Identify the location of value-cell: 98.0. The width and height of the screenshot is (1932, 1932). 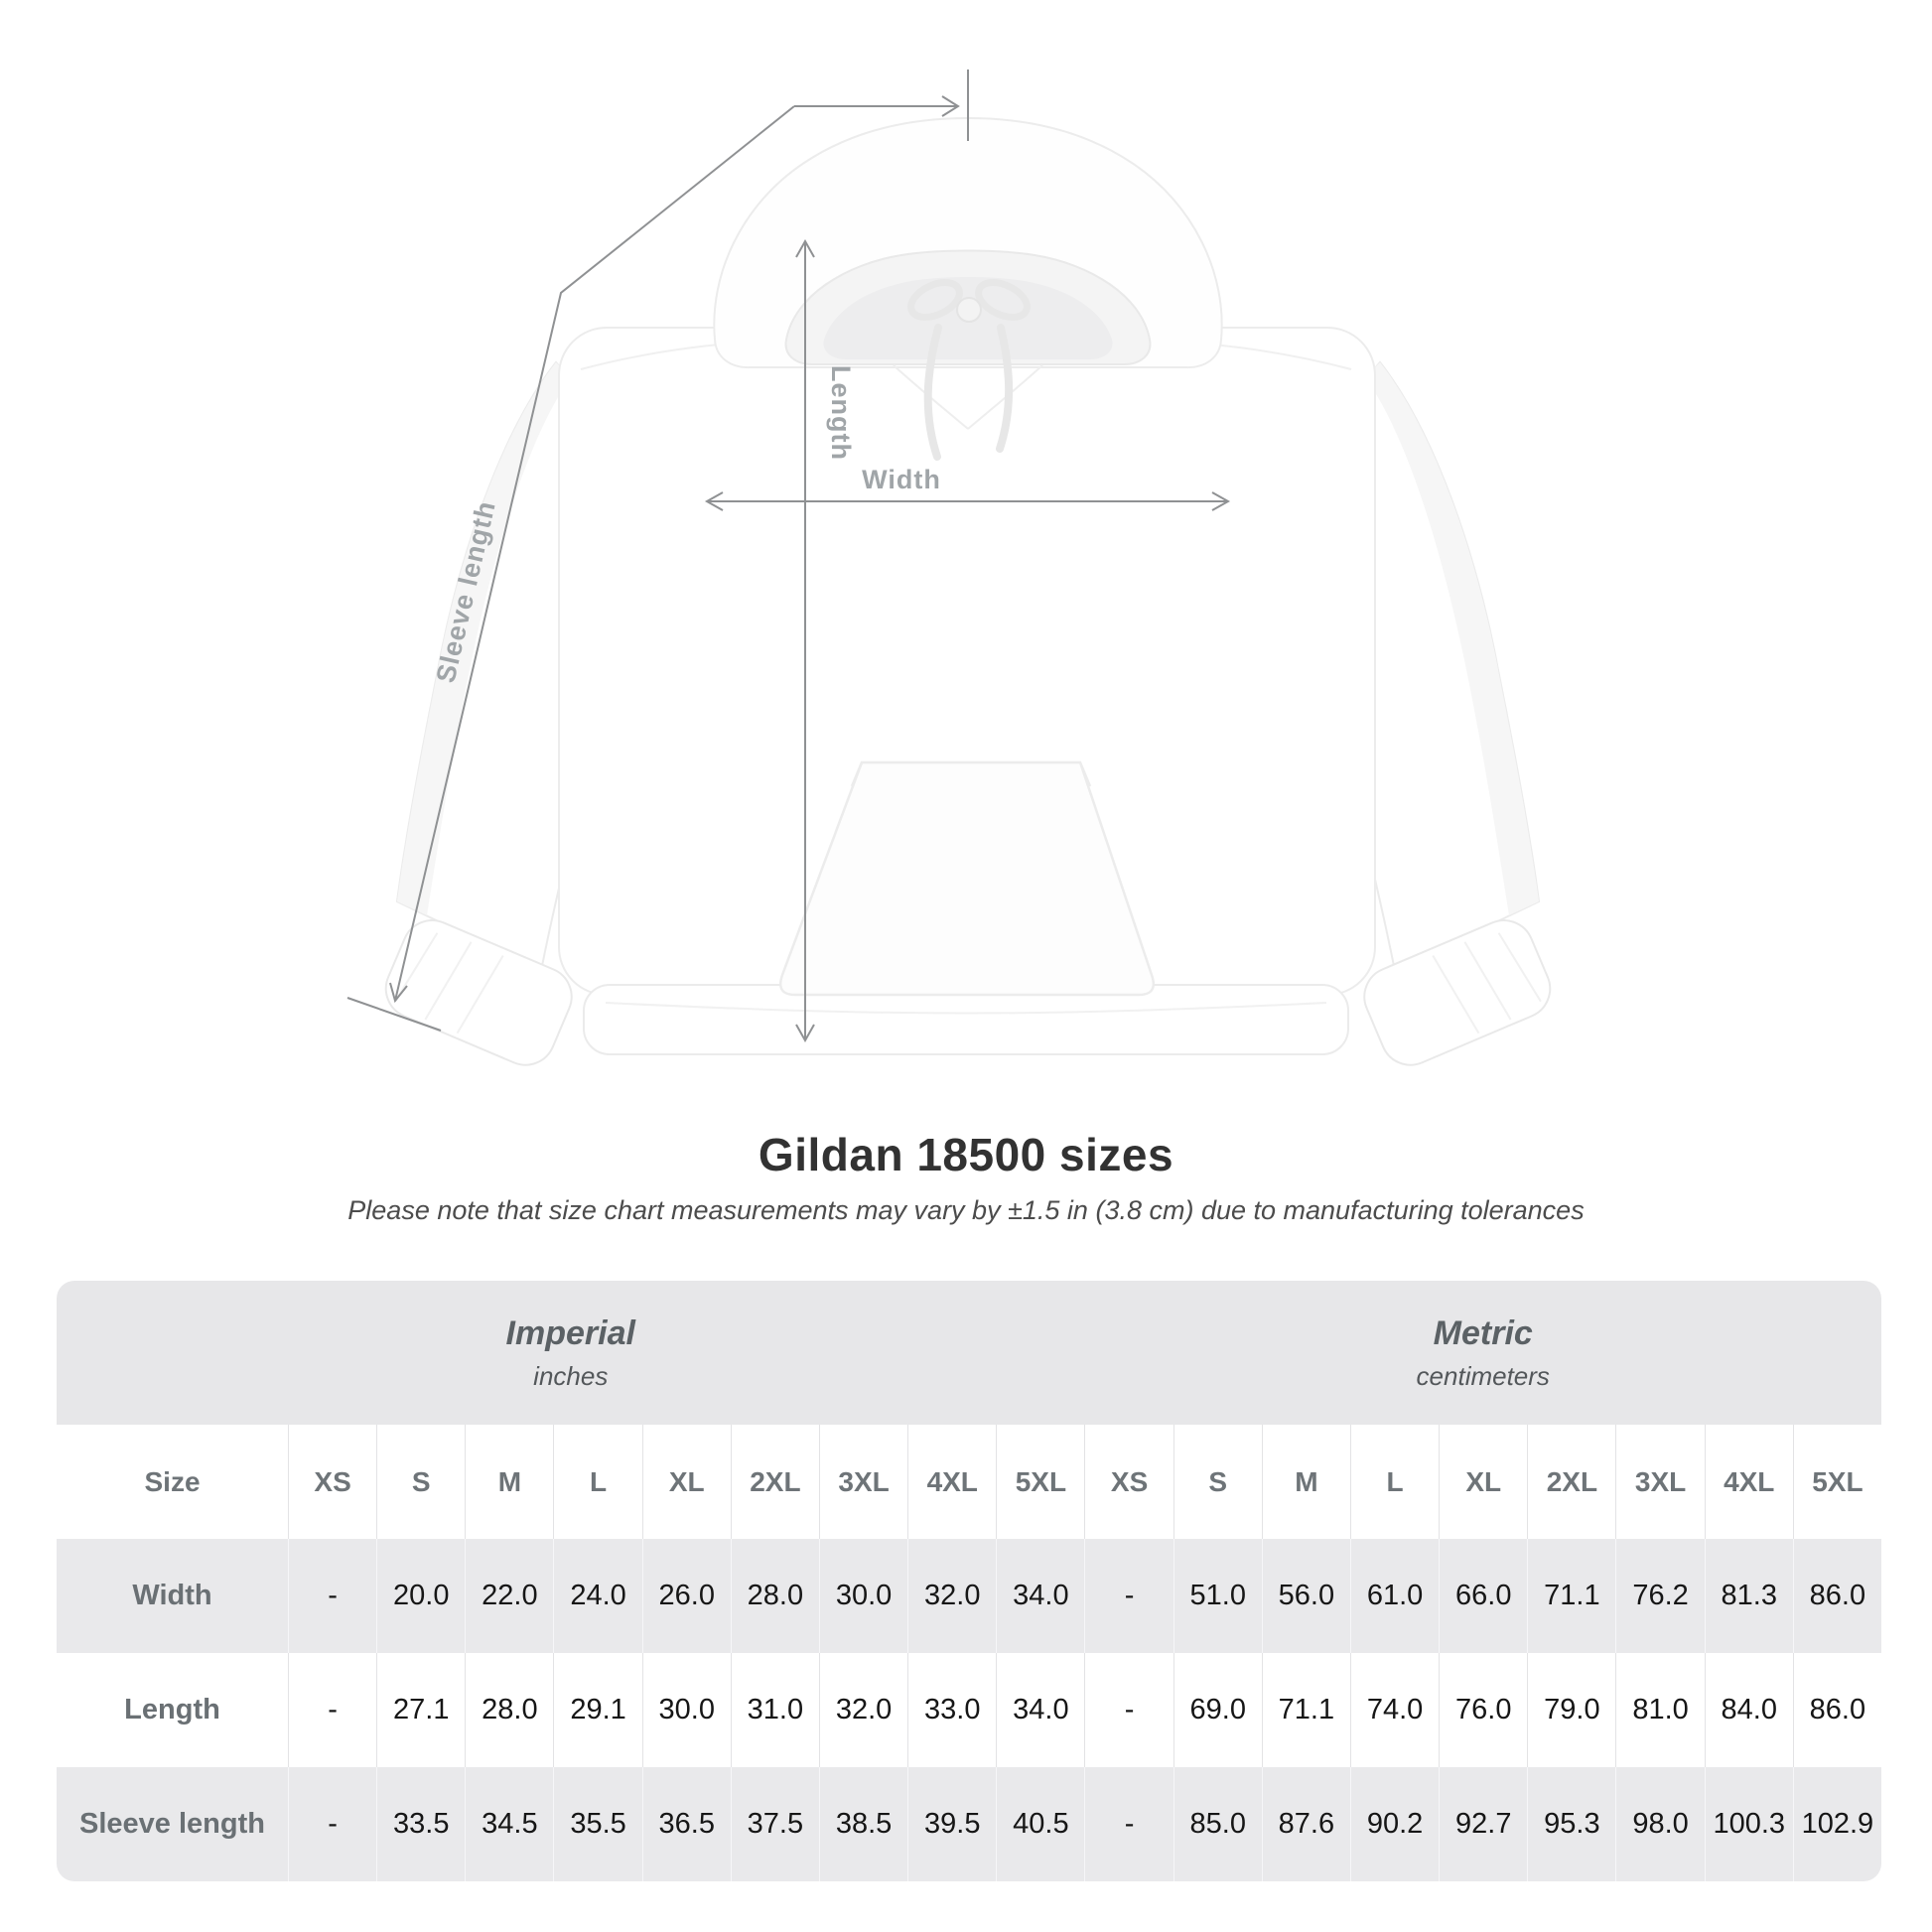
(1660, 1824).